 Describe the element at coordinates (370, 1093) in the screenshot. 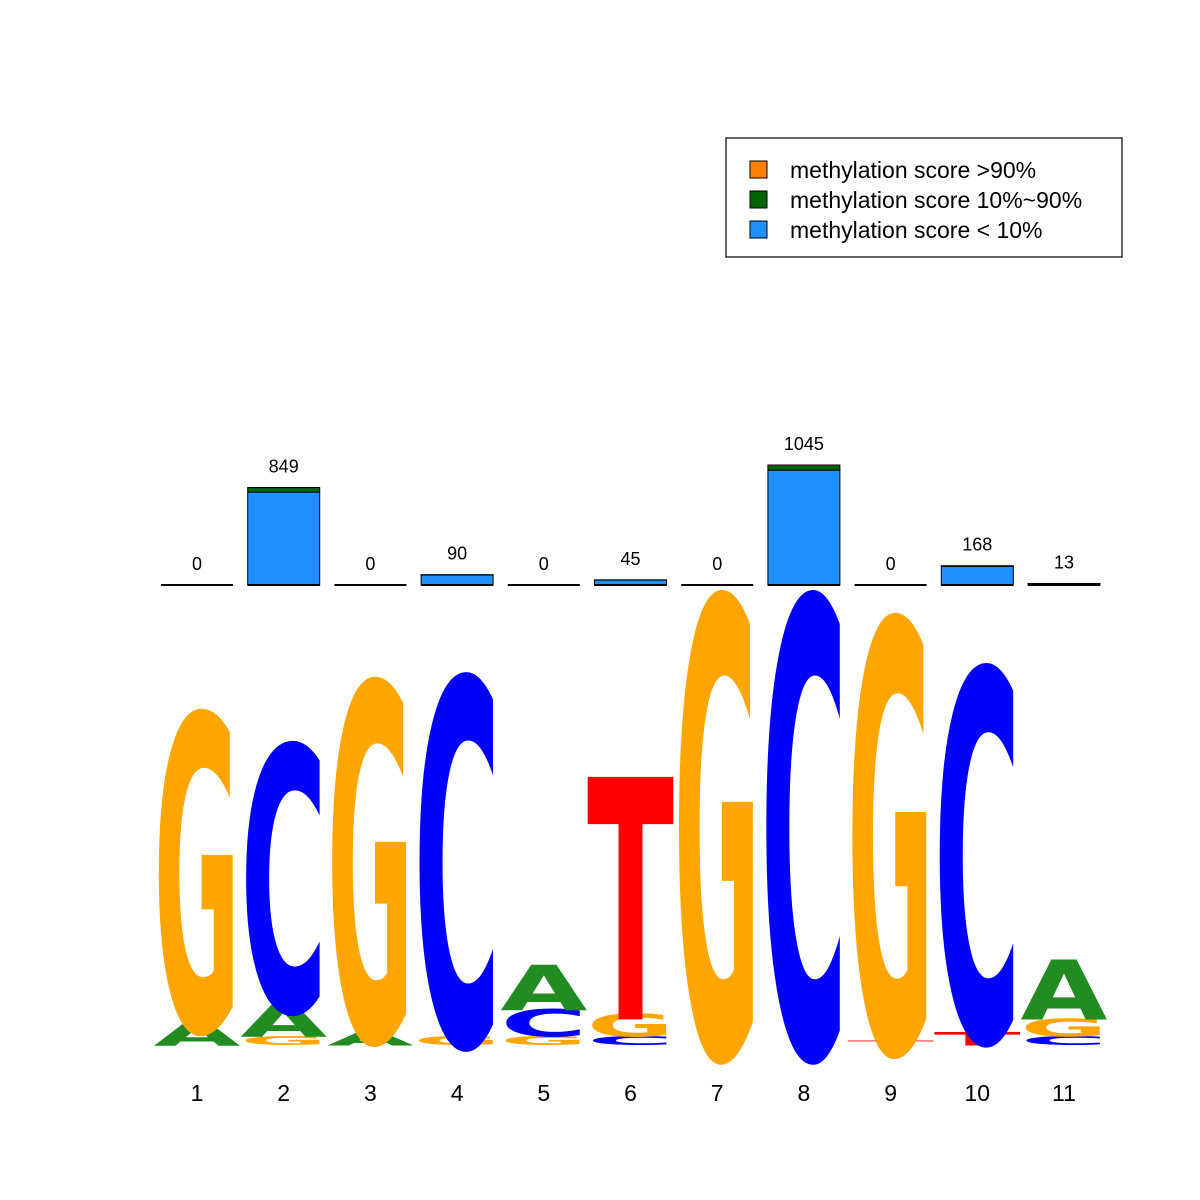

I see `position-label: 3` at that location.